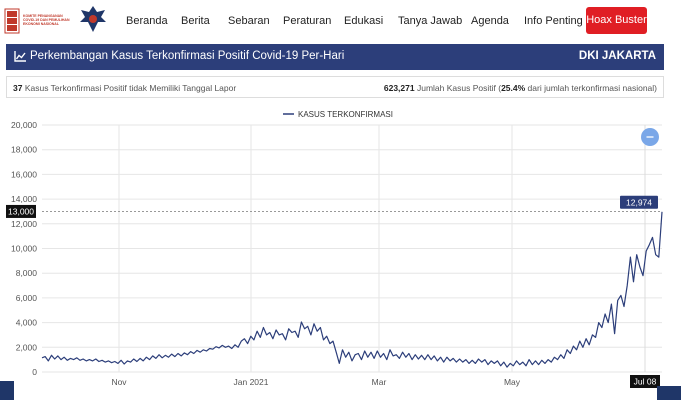 The image size is (681, 400). What do you see at coordinates (617, 56) in the screenshot?
I see `region-label: DKI JAKARTA` at bounding box center [617, 56].